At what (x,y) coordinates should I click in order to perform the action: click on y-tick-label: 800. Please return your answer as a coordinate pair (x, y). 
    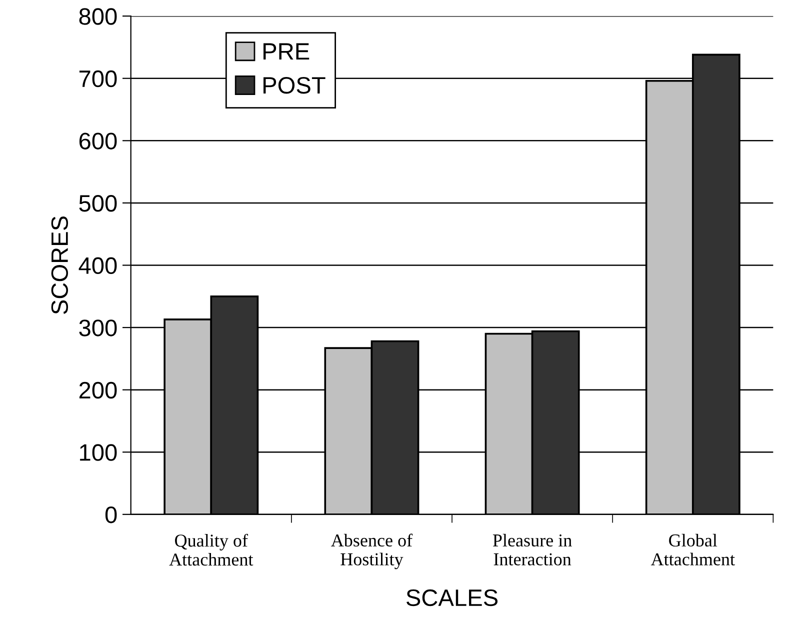
    Looking at the image, I should click on (98, 16).